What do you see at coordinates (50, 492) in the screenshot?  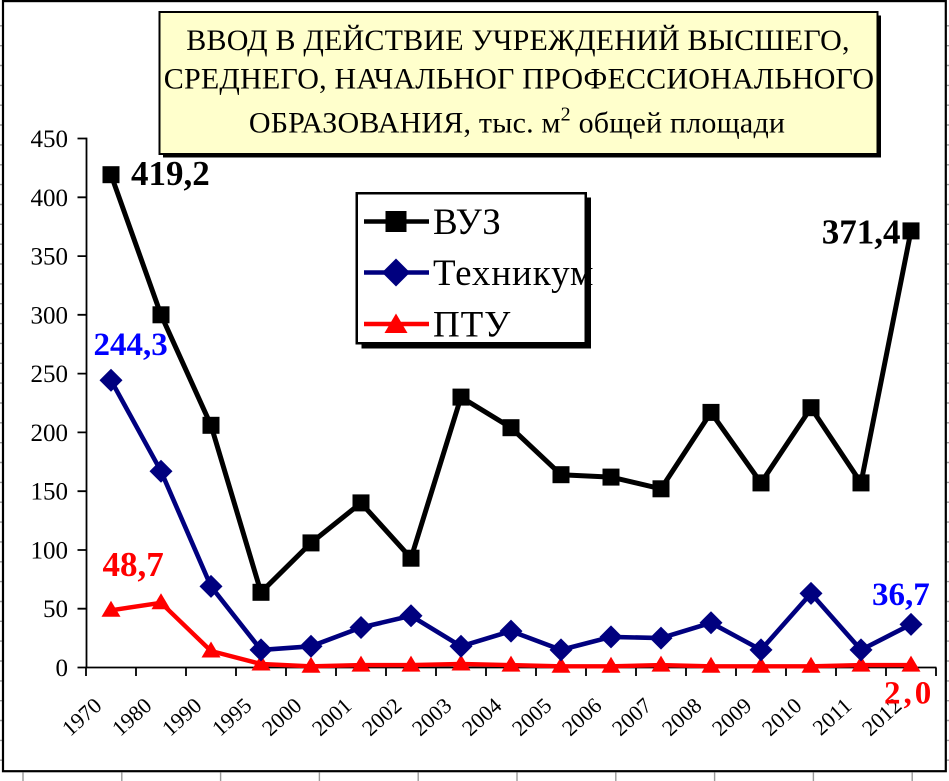 I see `svg-text: 150` at bounding box center [50, 492].